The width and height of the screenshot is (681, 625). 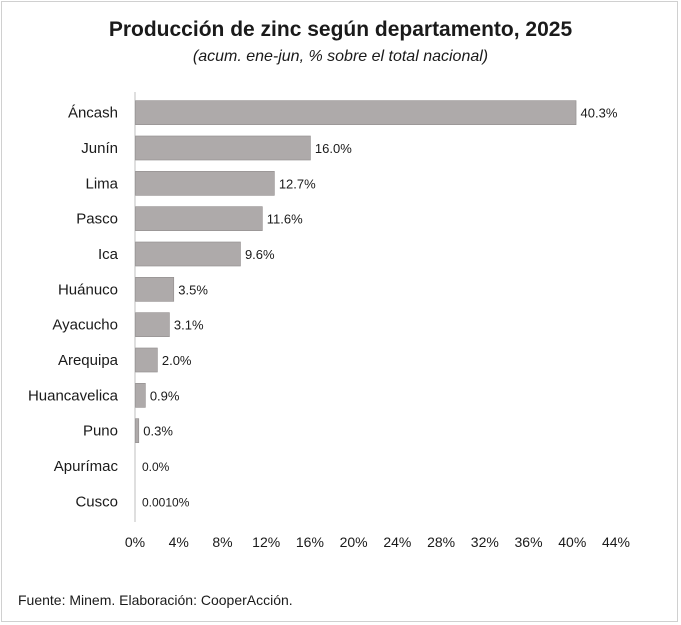 I want to click on data-label: 11.6%, so click(x=285, y=219).